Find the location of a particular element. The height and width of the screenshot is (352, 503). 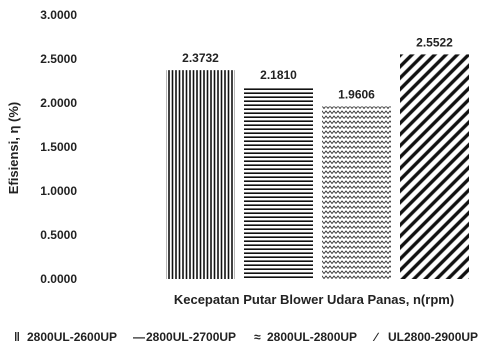

y-tick-label: 0.5000 is located at coordinates (58, 235).